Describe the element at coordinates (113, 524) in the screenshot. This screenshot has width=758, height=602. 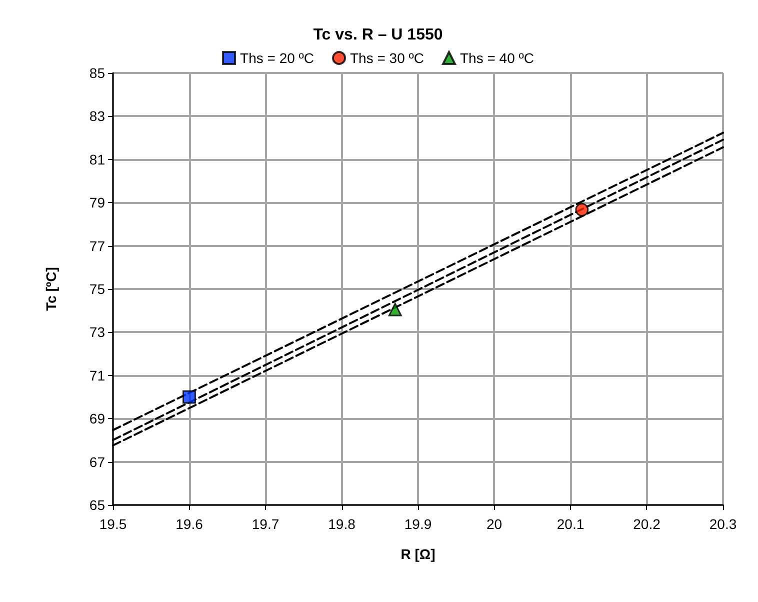
I see `x-tick-label: 19.5` at that location.